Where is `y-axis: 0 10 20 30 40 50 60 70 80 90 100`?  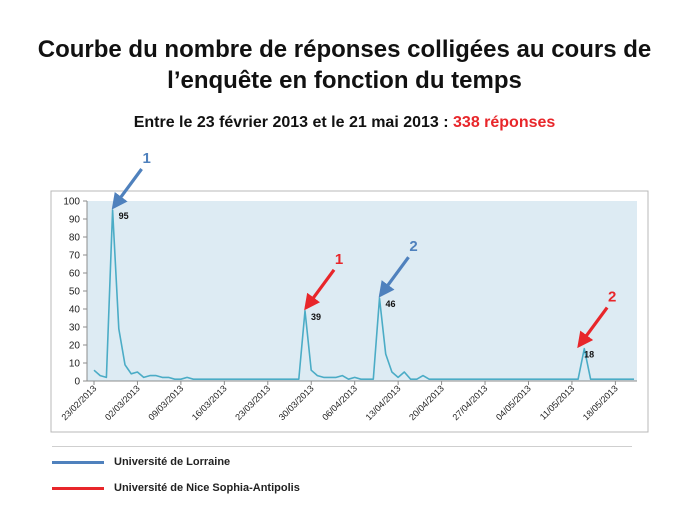
y-axis: 0 10 20 30 40 50 60 70 80 90 100 is located at coordinates (75, 292).